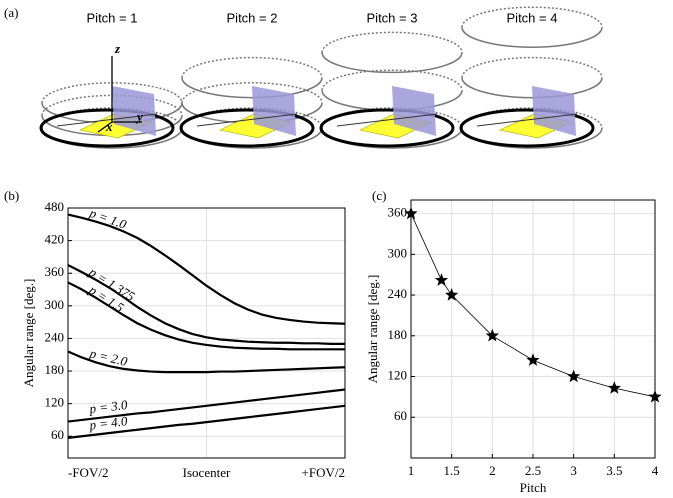 This screenshot has width=673, height=498. I want to click on panel-label: (a), so click(11, 12).